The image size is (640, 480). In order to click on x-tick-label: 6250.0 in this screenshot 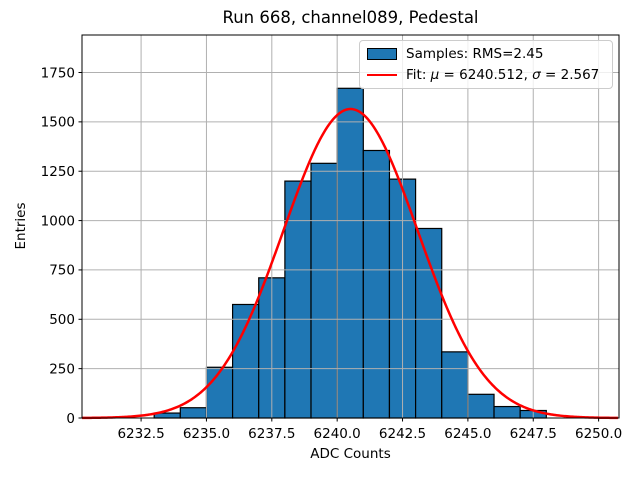, I will do `click(598, 434)`.